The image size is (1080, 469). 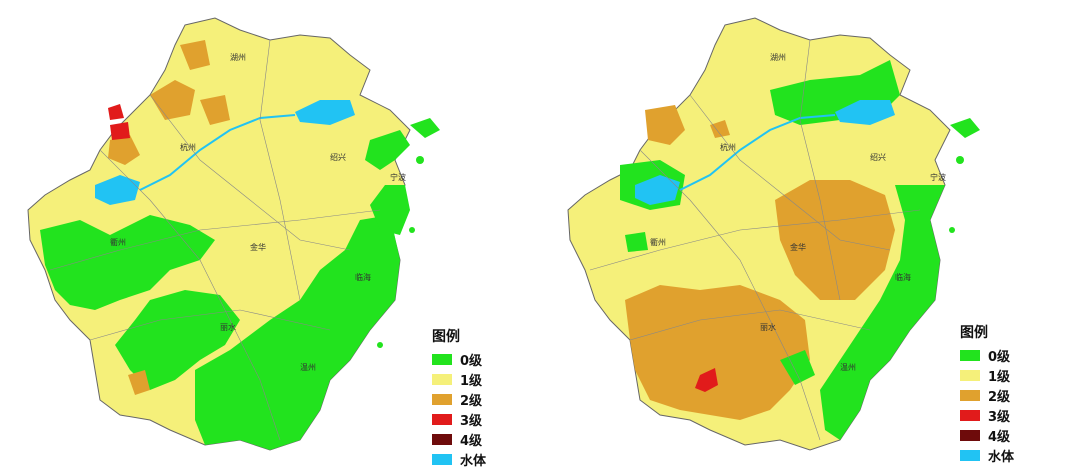 I want to click on level0-south-patch, so click(x=797, y=367).